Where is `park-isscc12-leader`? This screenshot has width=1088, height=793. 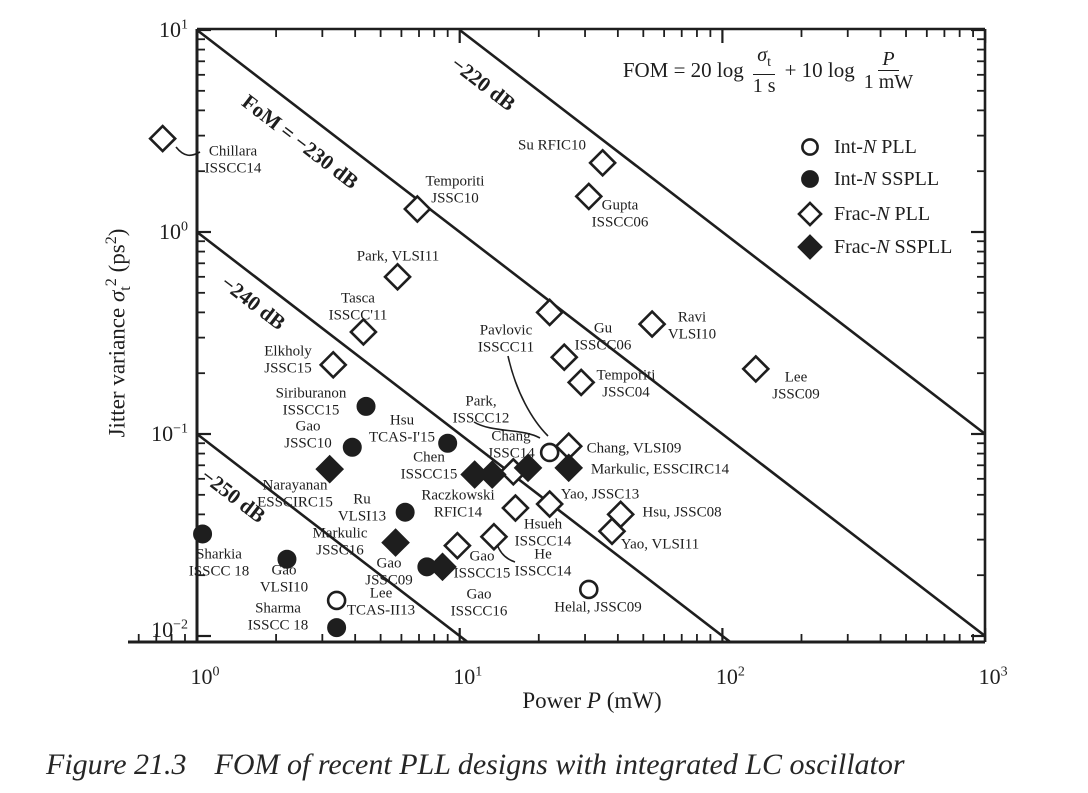
park-isscc12-leader is located at coordinates (507, 430).